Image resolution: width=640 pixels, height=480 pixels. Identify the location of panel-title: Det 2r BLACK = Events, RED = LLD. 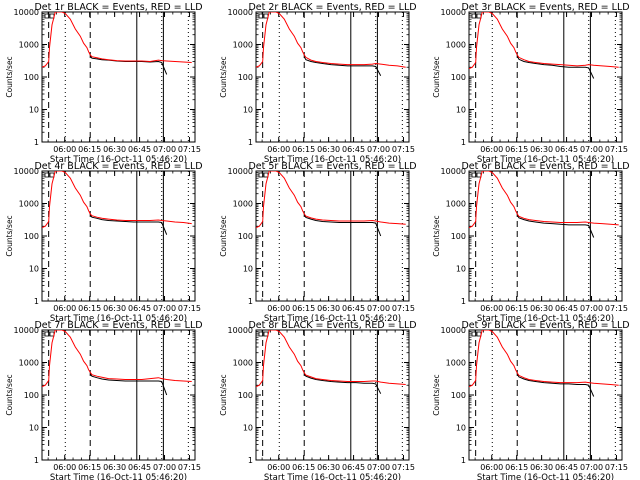
(332, 7).